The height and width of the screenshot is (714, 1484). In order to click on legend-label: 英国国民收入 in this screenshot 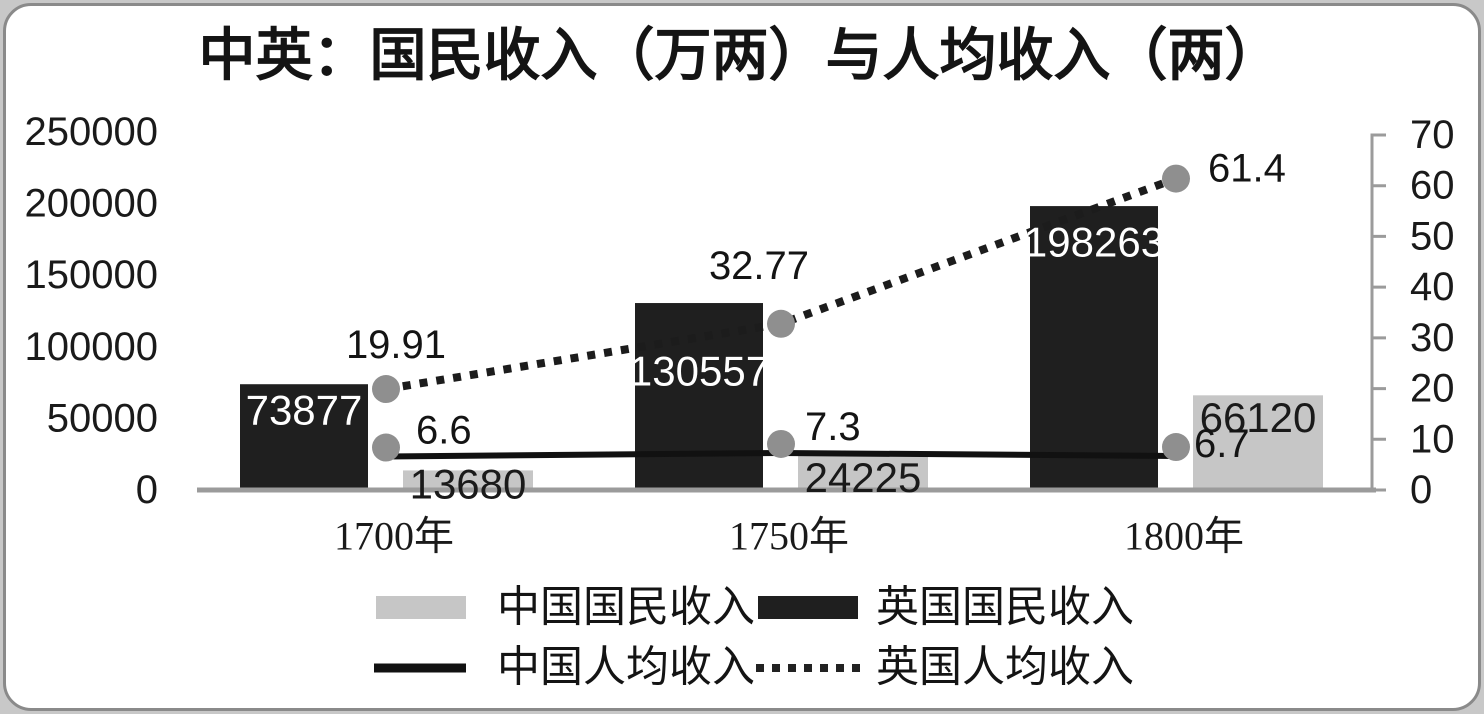, I will do `click(1005, 608)`.